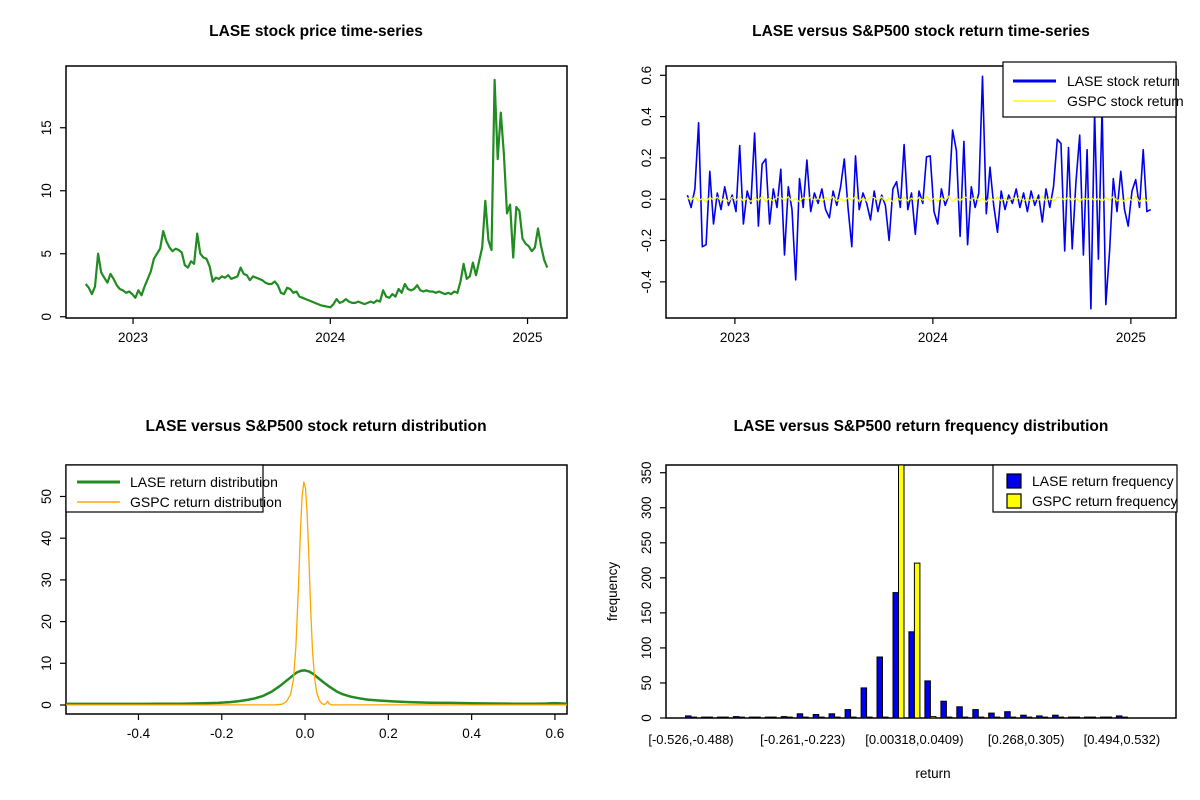  I want to click on y-tick-label: 50, so click(46, 496).